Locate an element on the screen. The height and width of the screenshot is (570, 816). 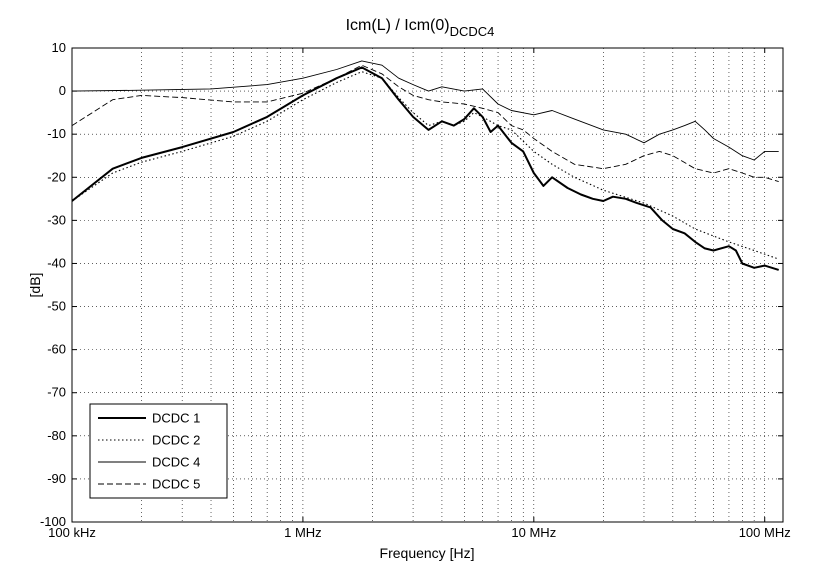
chart-title-subscript: DCDC4 is located at coordinates (472, 31).